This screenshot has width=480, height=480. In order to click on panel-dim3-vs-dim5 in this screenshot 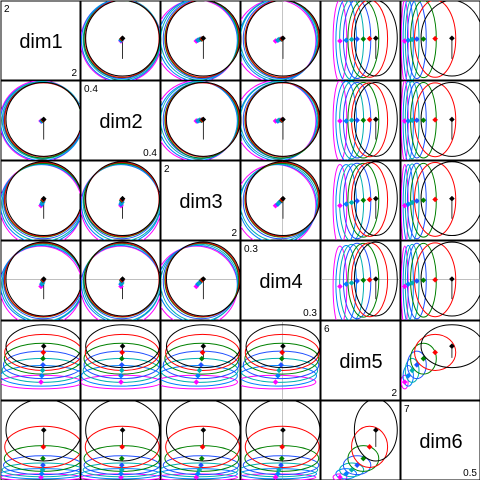, I will do `click(365, 200)`.